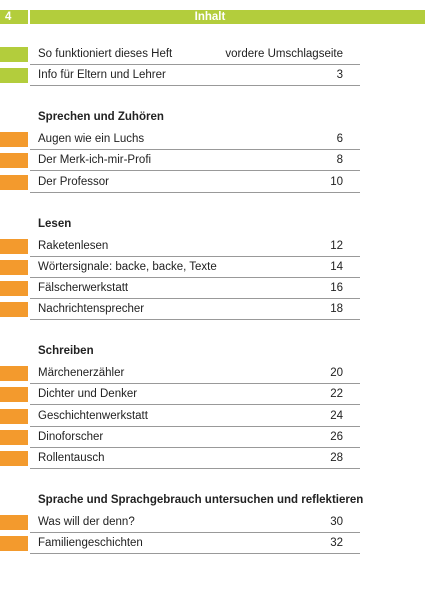 The width and height of the screenshot is (425, 600). What do you see at coordinates (339, 160) in the screenshot?
I see `entry-page: 8` at bounding box center [339, 160].